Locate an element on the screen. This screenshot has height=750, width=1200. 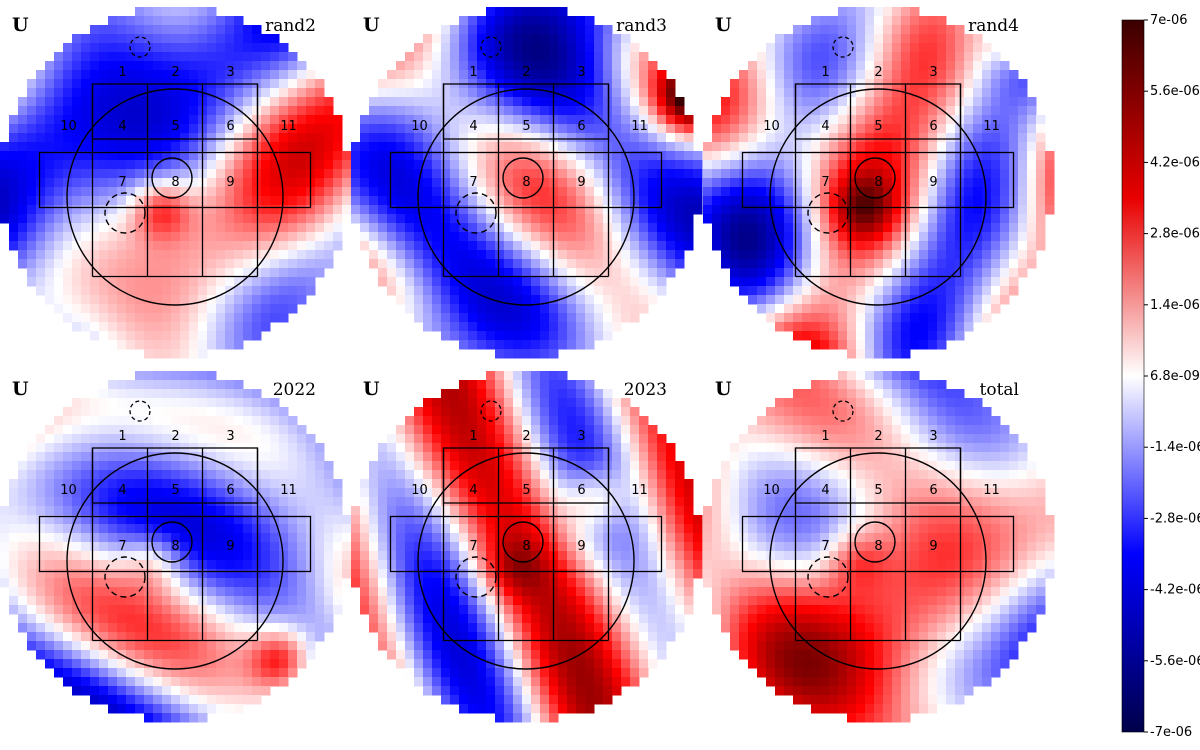
colorbar-tick-label: -4.2e-06 is located at coordinates (1175, 590).